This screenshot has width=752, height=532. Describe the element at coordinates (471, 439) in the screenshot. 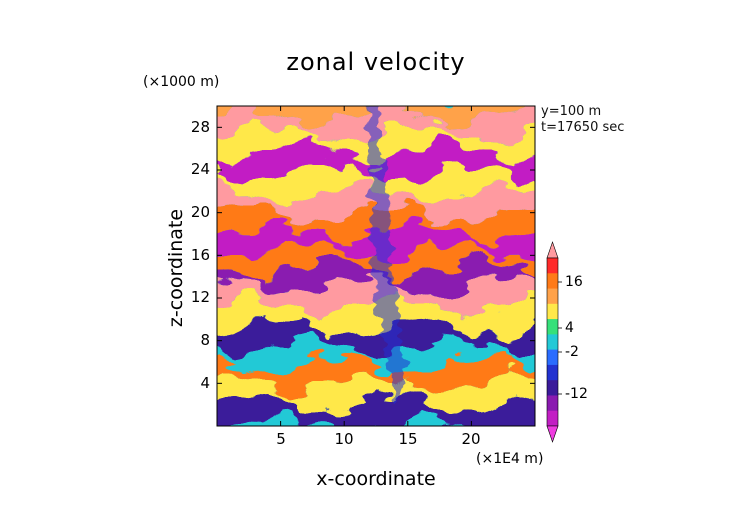

I see `x-tick-label-20: 20` at that location.